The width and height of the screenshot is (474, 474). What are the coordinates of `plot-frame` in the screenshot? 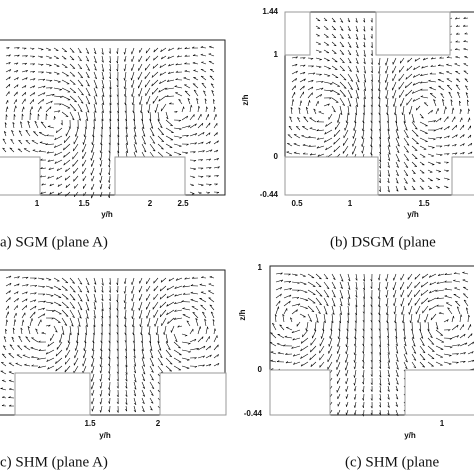 It's located at (371, 340).